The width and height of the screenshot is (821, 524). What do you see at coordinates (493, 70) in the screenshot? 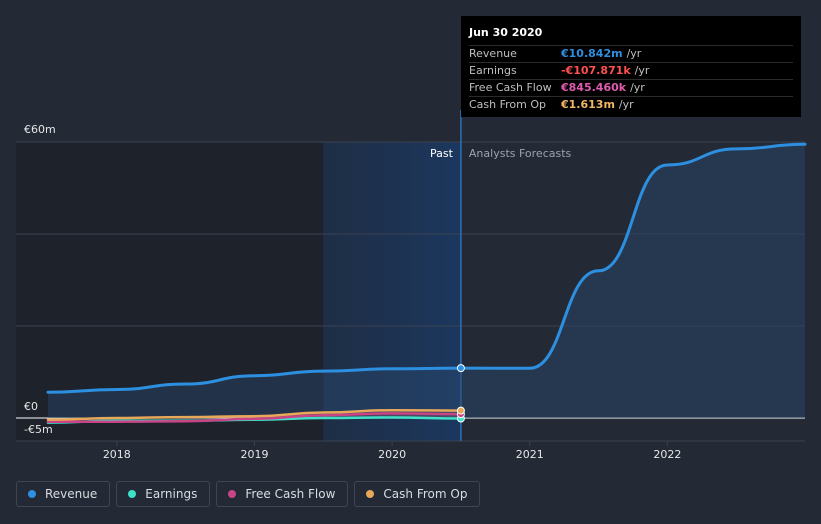
I see `tooltip-label: Earnings` at bounding box center [493, 70].